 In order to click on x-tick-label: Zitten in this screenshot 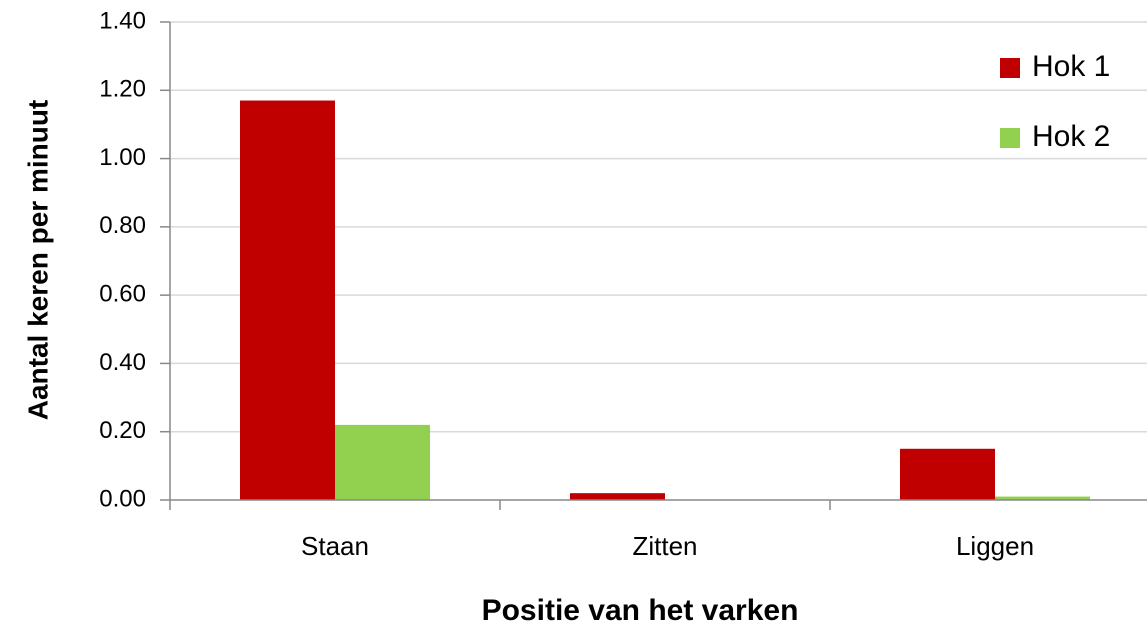, I will do `click(664, 546)`.